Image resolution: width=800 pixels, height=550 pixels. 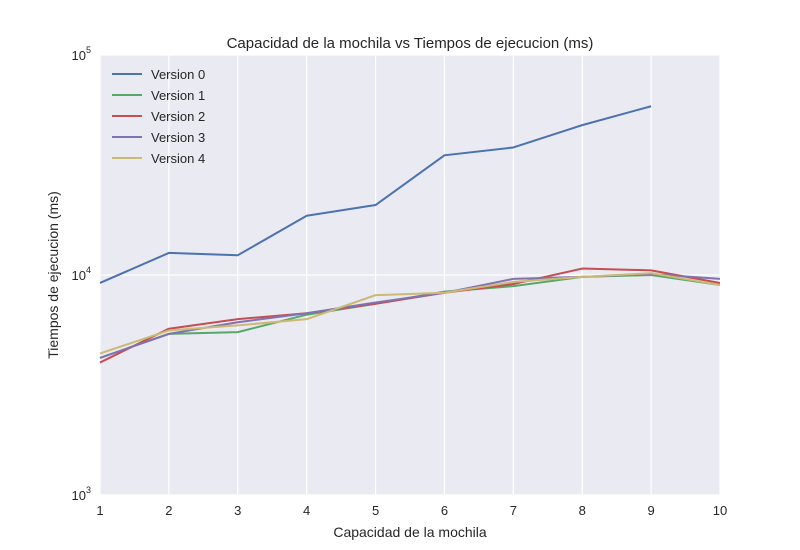 What do you see at coordinates (410, 532) in the screenshot?
I see `x-axis-label: Capacidad de la mochila` at bounding box center [410, 532].